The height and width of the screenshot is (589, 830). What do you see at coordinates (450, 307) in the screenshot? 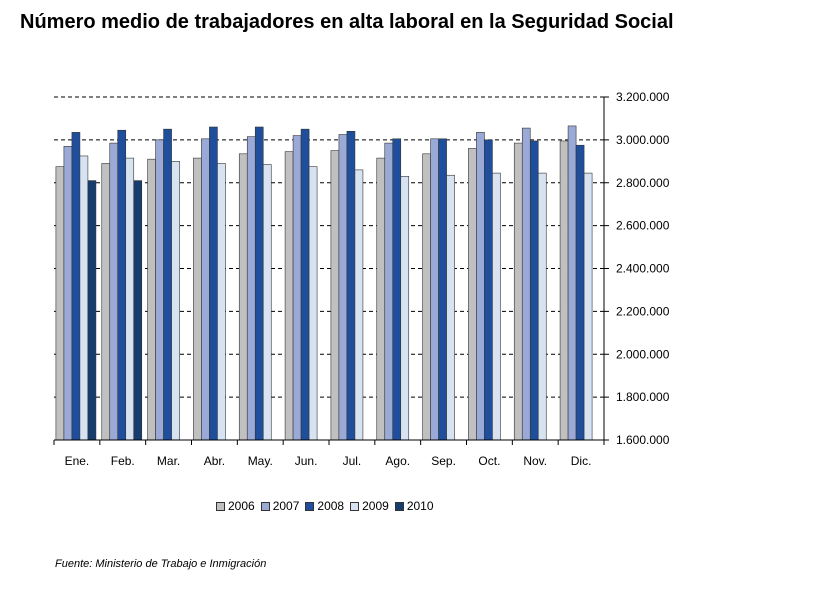
I see `bar-2009-sep` at bounding box center [450, 307].